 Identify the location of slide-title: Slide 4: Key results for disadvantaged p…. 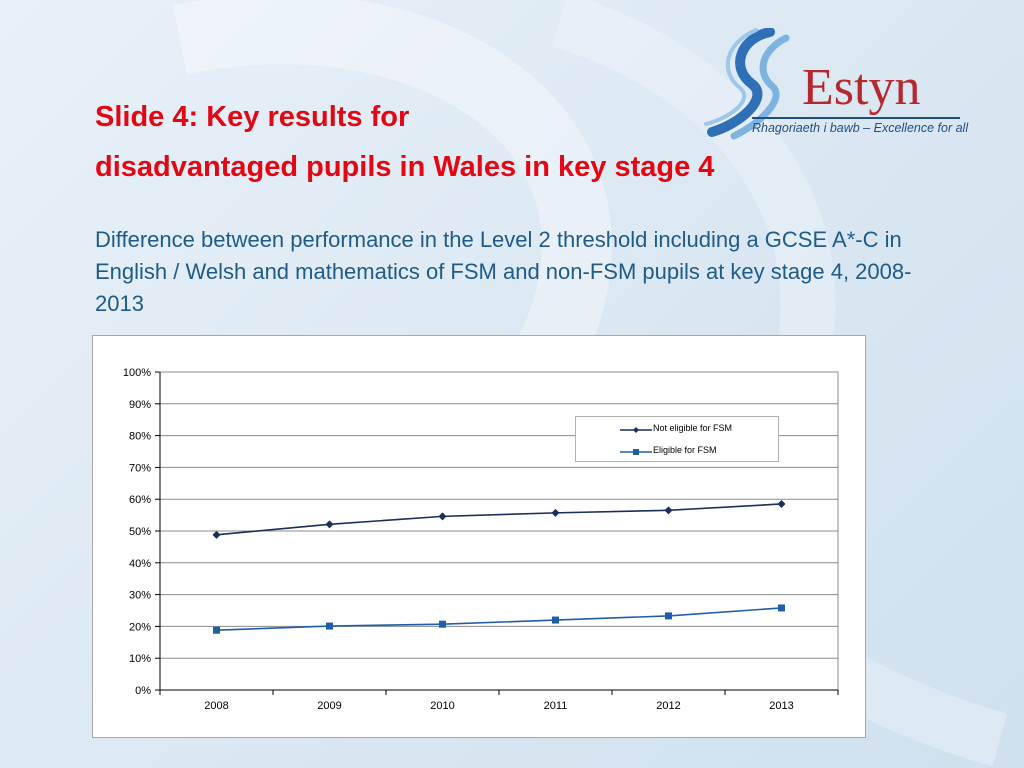
(405, 142).